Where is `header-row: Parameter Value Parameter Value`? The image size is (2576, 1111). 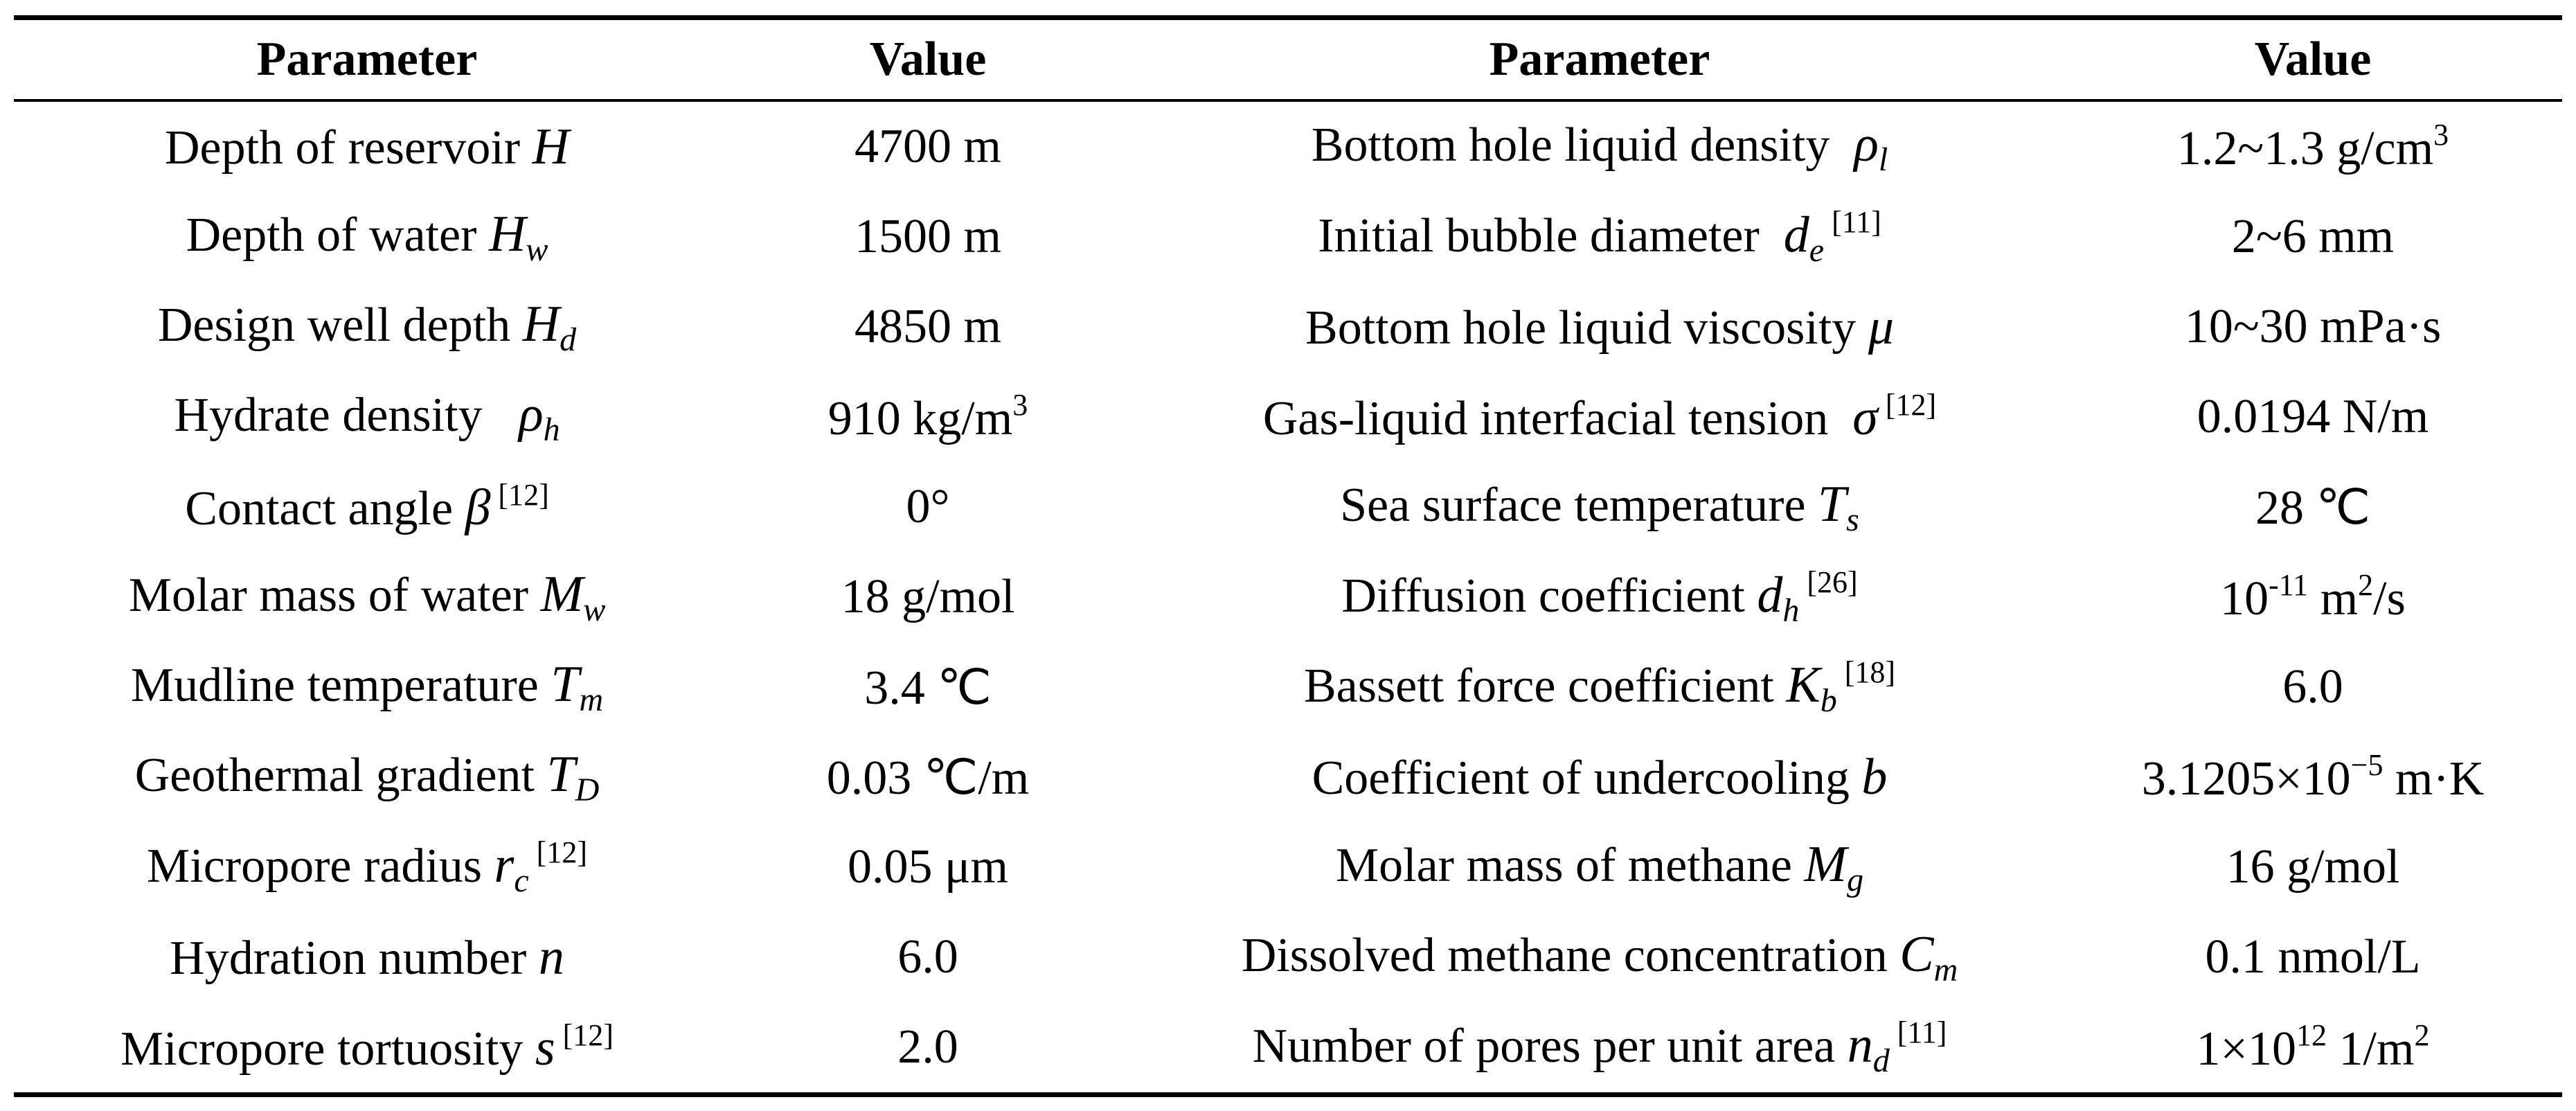
header-row: Parameter Value Parameter Value is located at coordinates (1288, 58).